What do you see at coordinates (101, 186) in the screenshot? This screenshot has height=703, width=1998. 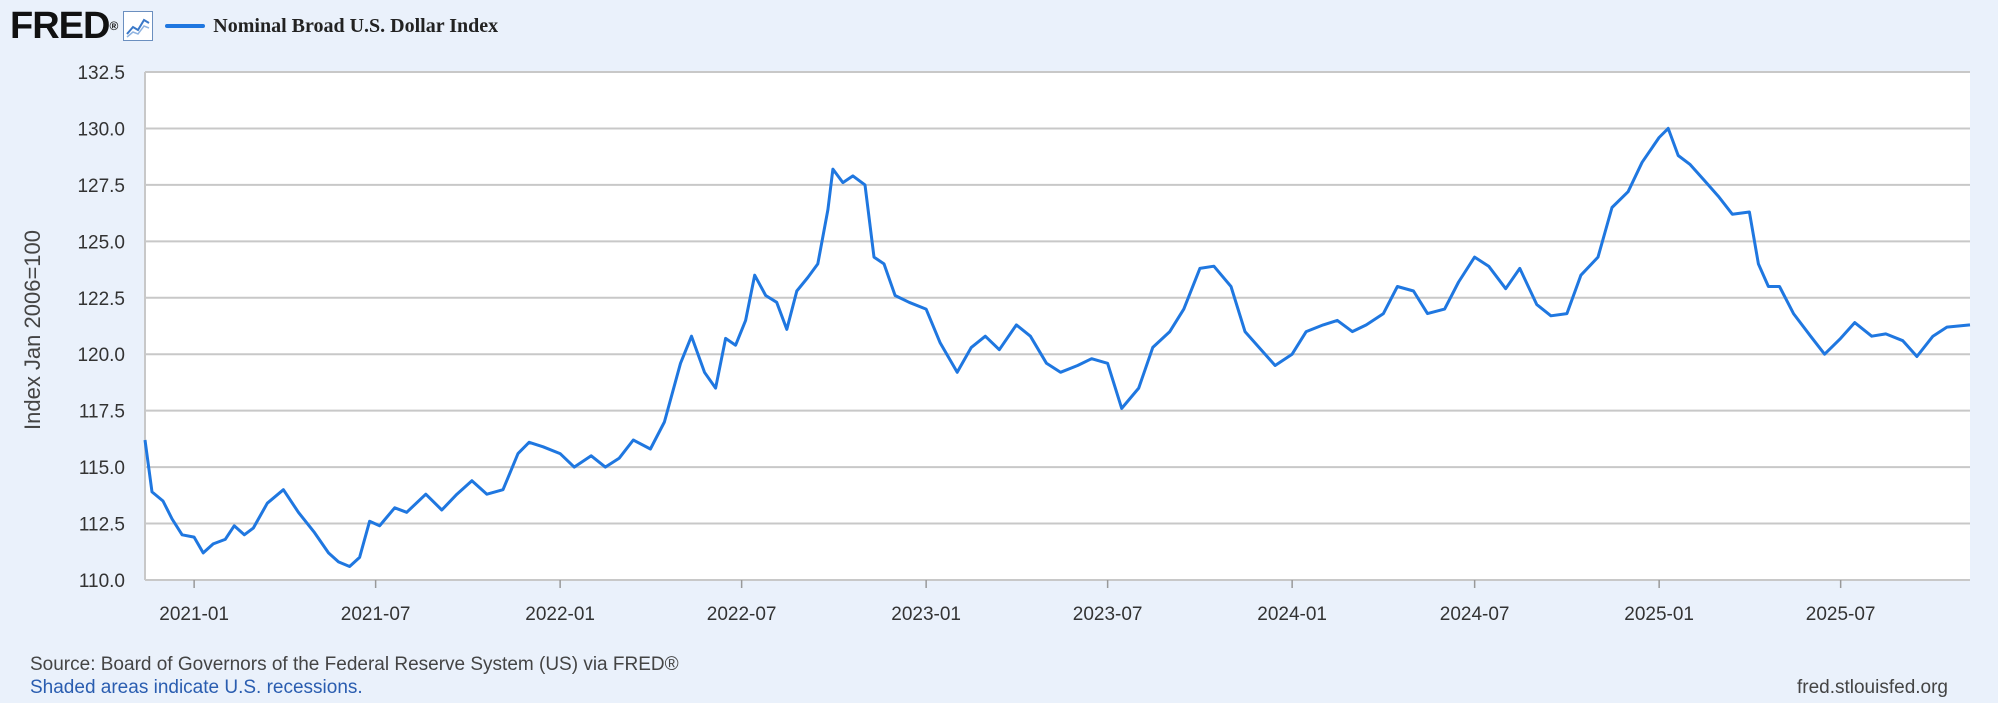 I see `y-tick-label: 127.5` at bounding box center [101, 186].